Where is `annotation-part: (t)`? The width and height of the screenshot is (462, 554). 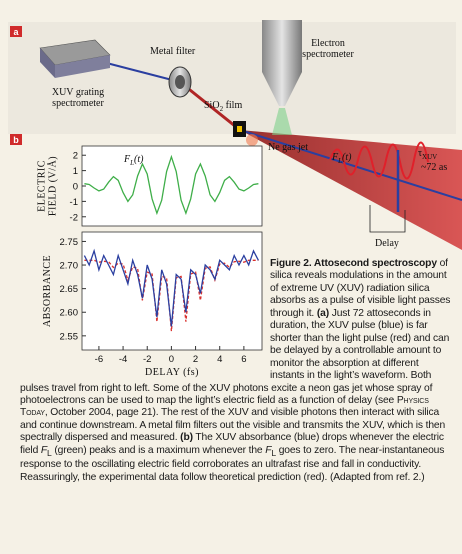
annotation-part: (t) is located at coordinates (139, 159).